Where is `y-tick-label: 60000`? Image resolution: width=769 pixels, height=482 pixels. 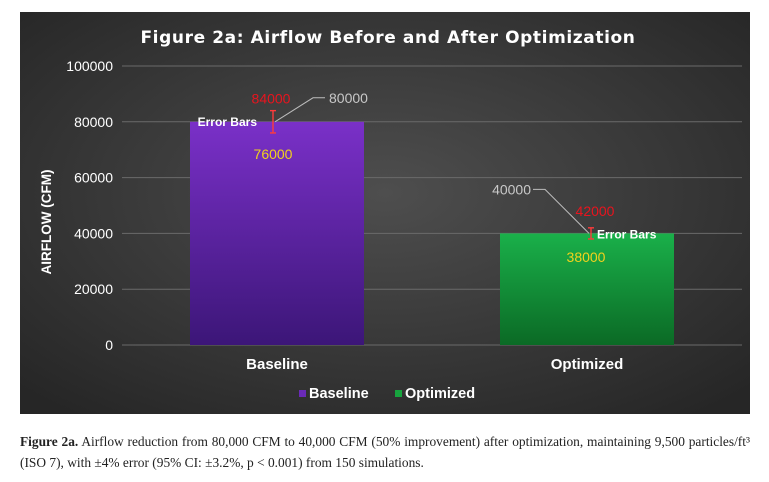
y-tick-label: 60000 is located at coordinates (93, 178).